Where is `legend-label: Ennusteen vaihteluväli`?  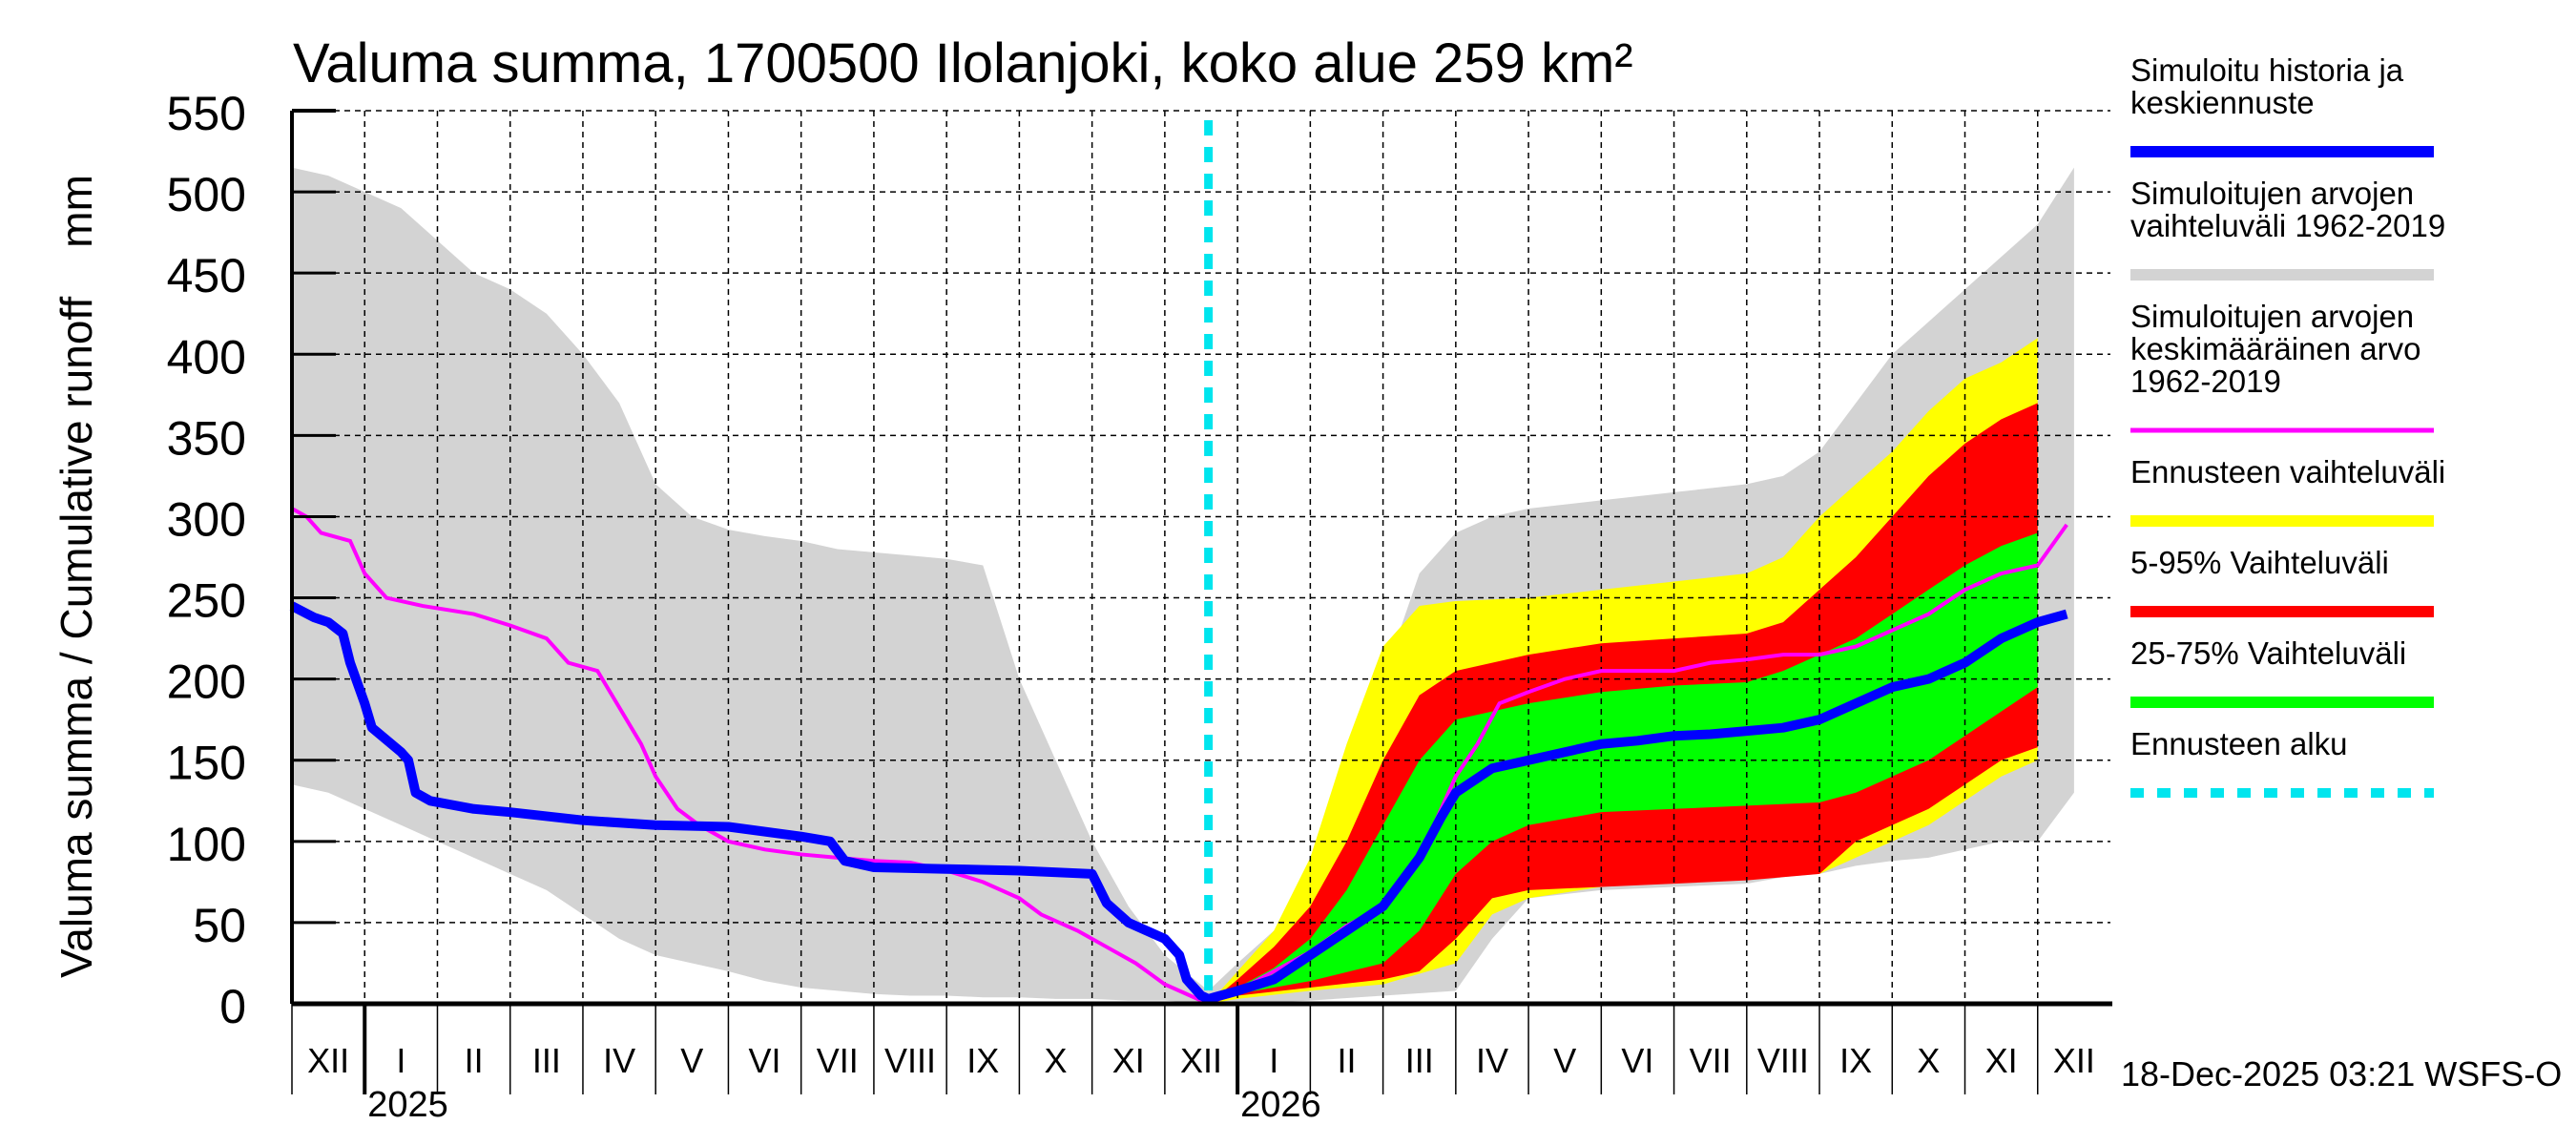
legend-label: Ennusteen vaihteluväli is located at coordinates (2287, 472).